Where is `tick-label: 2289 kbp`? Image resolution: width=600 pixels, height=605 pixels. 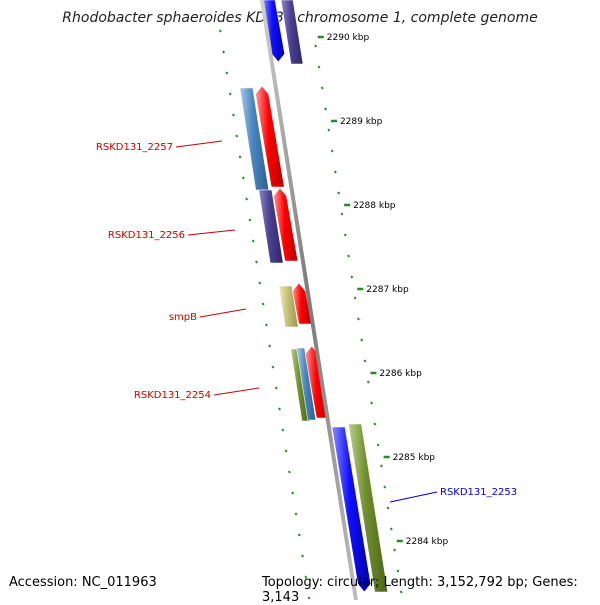
tick-label: 2289 kbp is located at coordinates (361, 122).